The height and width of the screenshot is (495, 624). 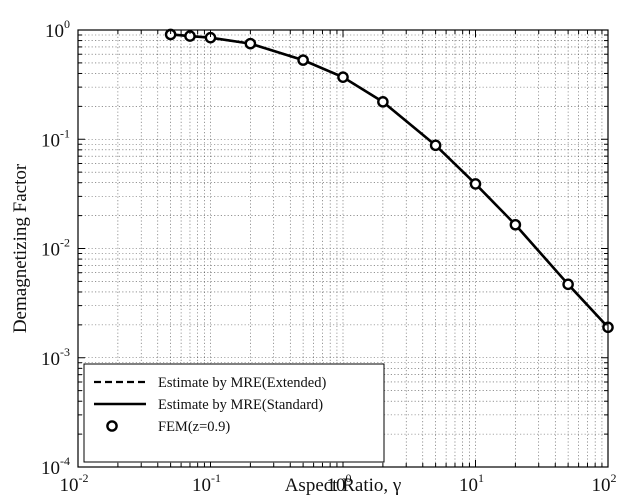 What do you see at coordinates (20, 248) in the screenshot?
I see `y-axis-label: Demagnetizing Factor` at bounding box center [20, 248].